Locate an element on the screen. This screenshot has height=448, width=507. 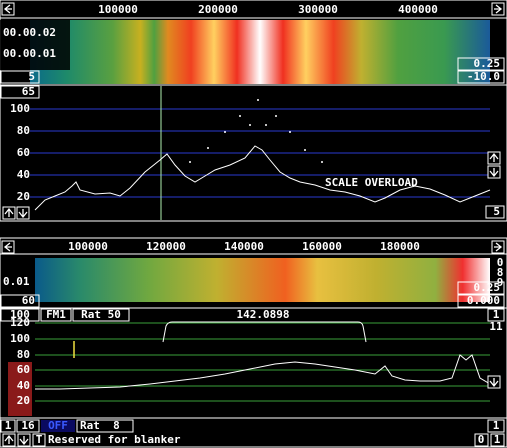
waterfall-avg: 5 is located at coordinates (31, 76).